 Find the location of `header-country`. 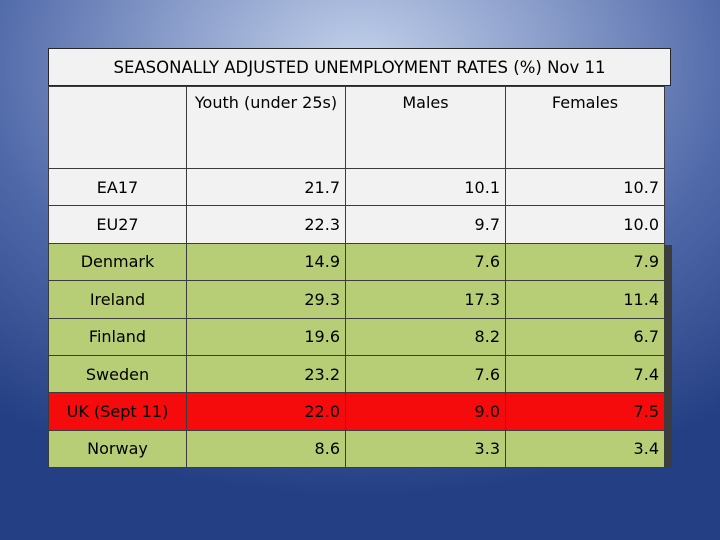

header-country is located at coordinates (117, 127).